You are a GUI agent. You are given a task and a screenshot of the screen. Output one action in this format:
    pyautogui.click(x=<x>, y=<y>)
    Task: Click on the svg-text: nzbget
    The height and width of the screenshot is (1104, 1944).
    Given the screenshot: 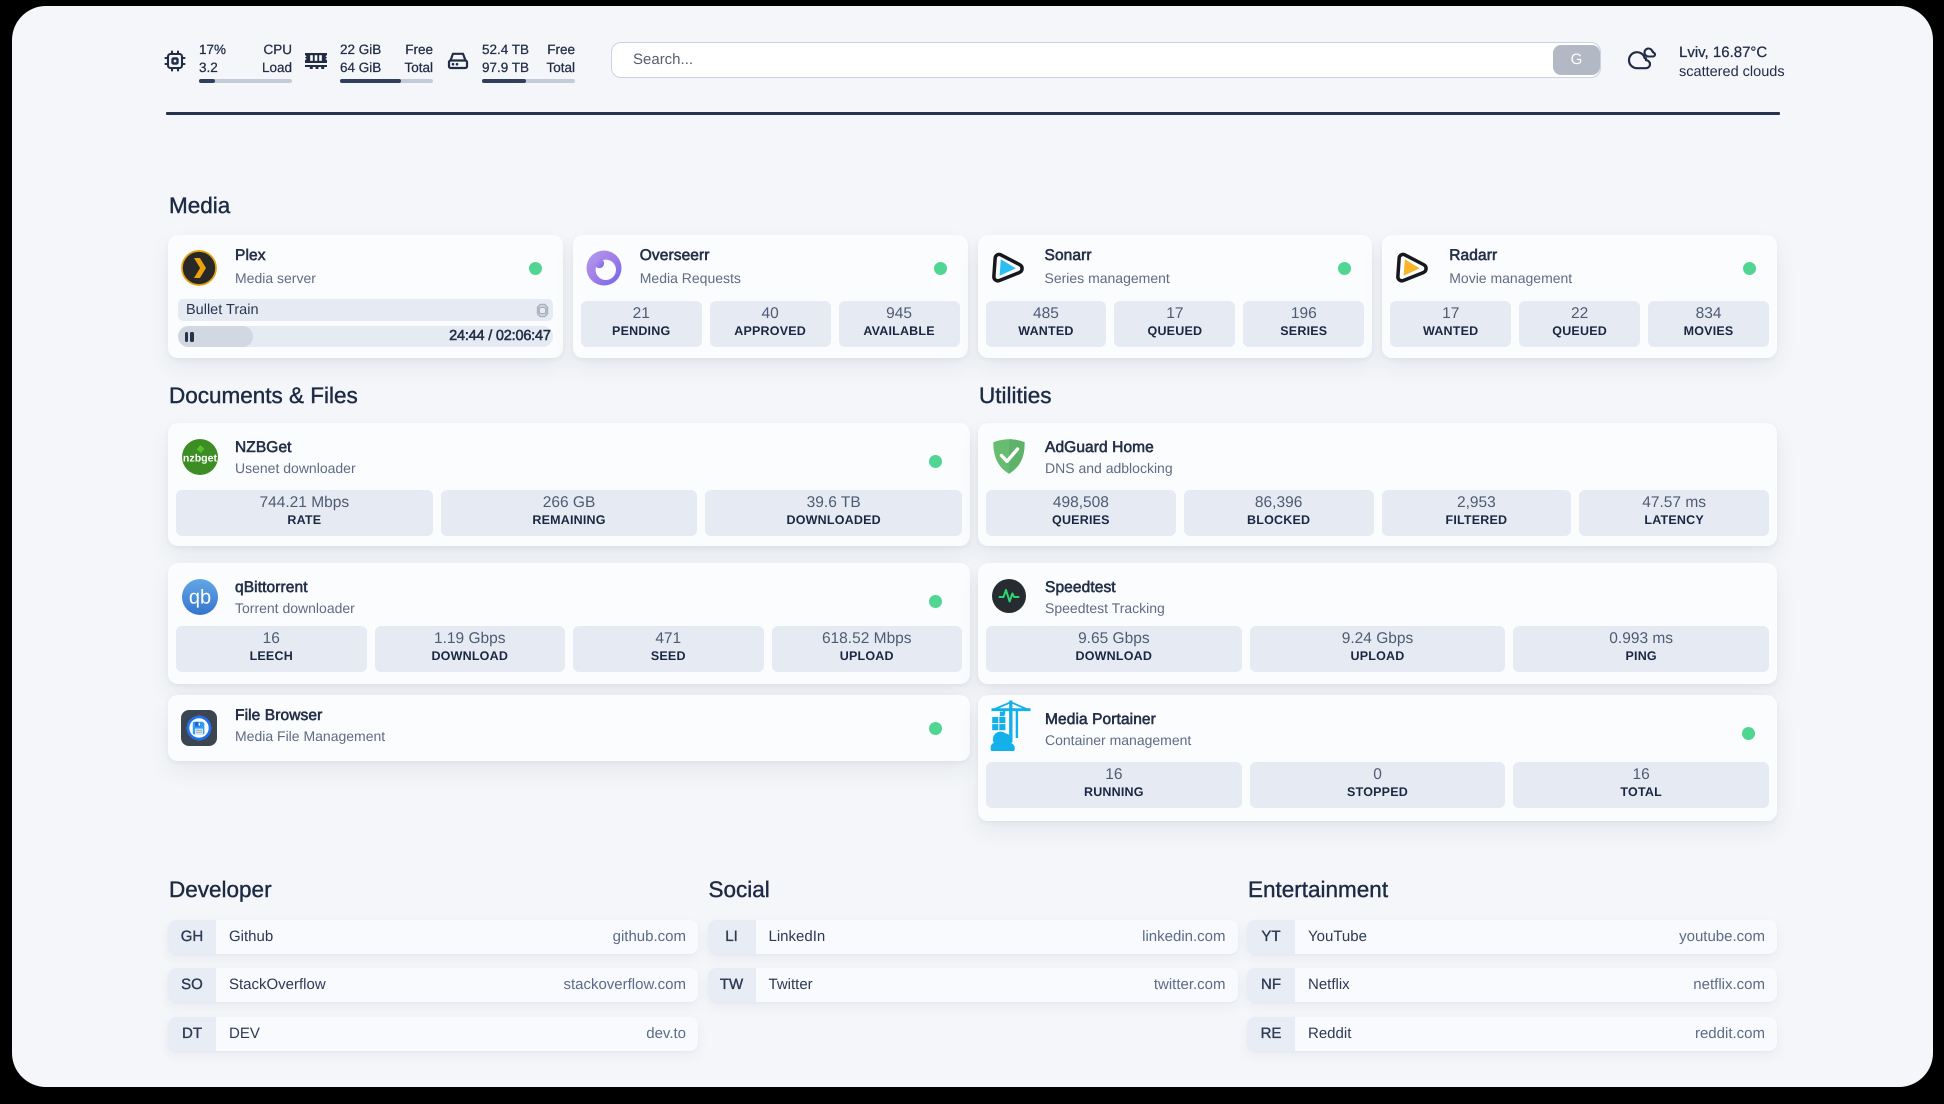 What is the action you would take?
    pyautogui.click(x=200, y=459)
    